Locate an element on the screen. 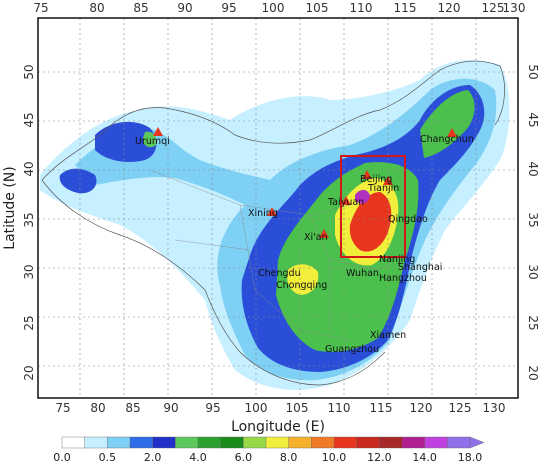  lat-tick-right: 50 is located at coordinates (533, 71).